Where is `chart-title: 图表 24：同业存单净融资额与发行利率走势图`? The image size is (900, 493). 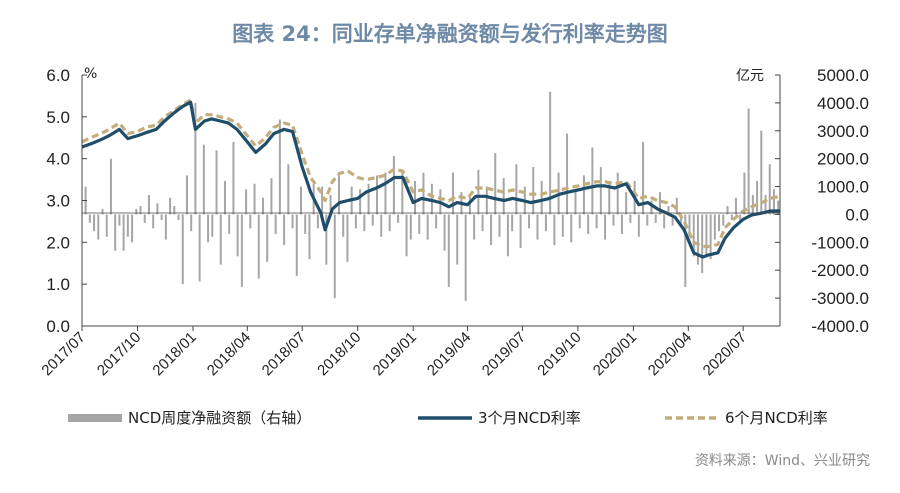
chart-title: 图表 24：同业存单净融资额与发行利率走势图 is located at coordinates (450, 34).